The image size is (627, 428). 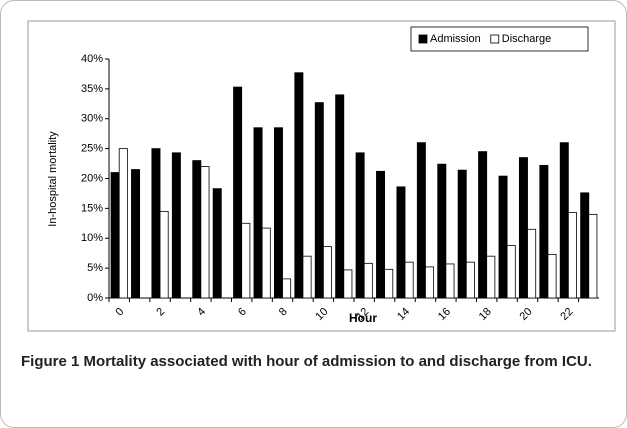 I want to click on legend-label: Admission, so click(x=455, y=39).